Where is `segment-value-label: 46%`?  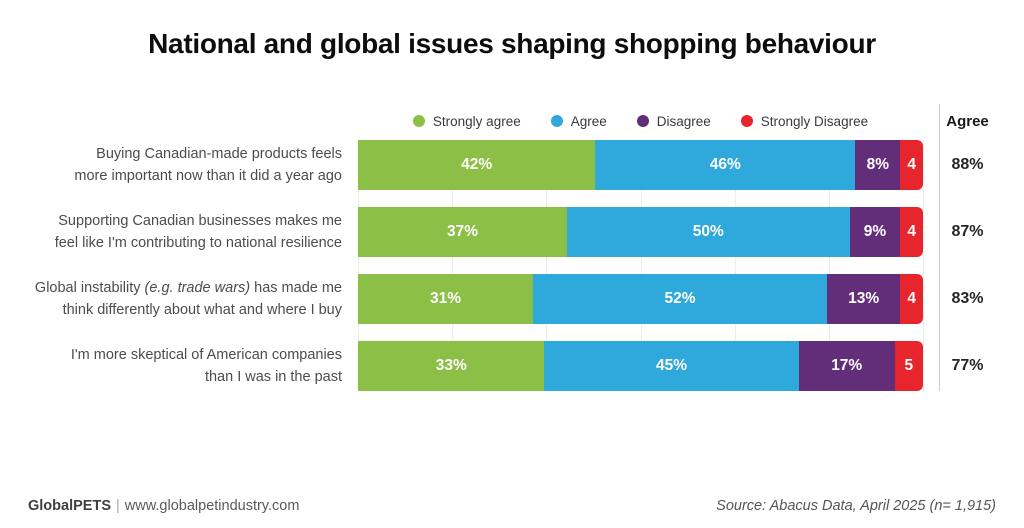
segment-value-label: 46% is located at coordinates (725, 164).